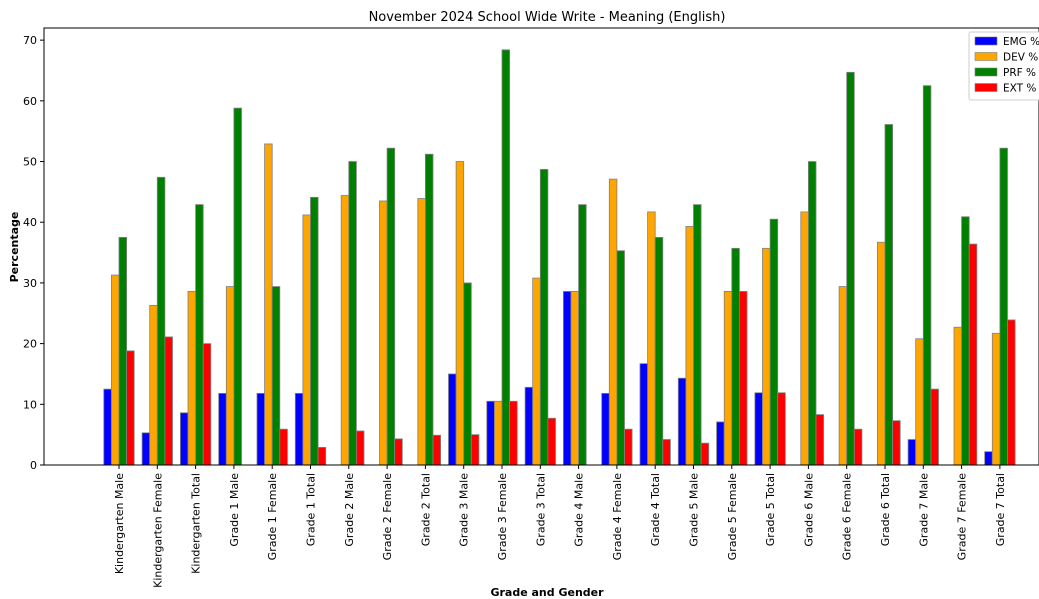 The image size is (1039, 599). I want to click on x-axis-label: Grade and Gender, so click(547, 592).